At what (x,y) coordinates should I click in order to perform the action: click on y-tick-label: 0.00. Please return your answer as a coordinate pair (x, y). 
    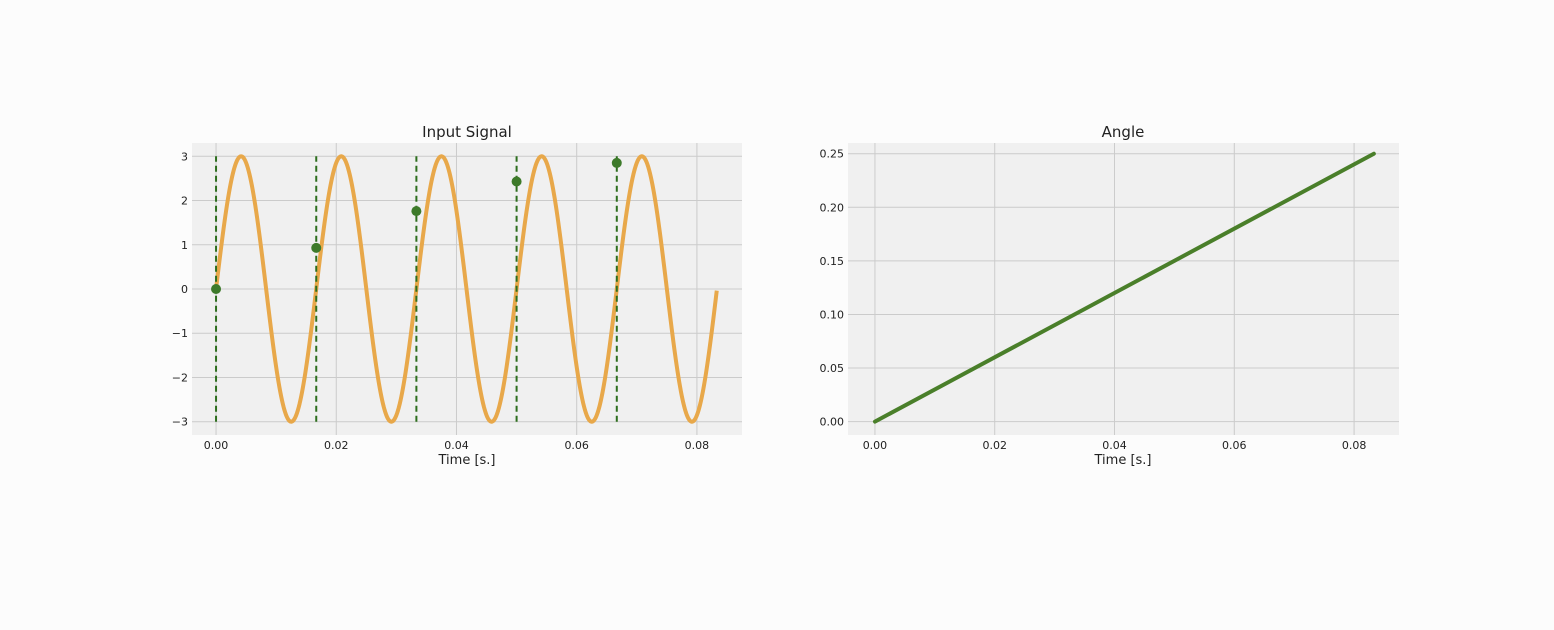
    Looking at the image, I should click on (832, 422).